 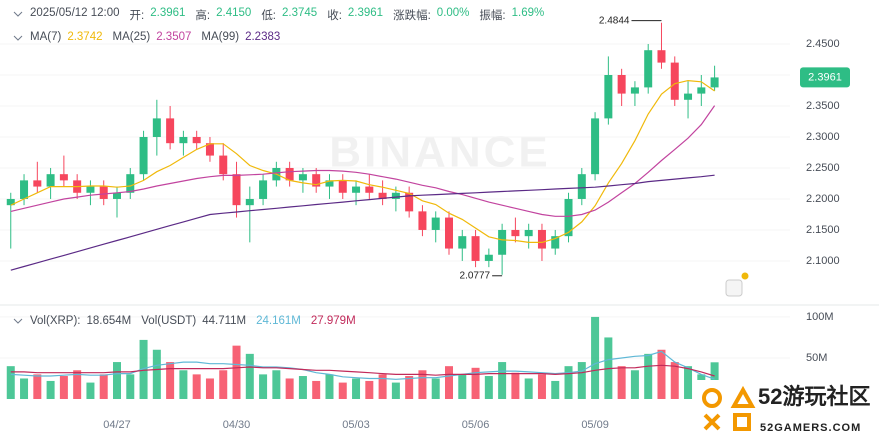 I want to click on y-tick-label: 50M, so click(x=816, y=358).